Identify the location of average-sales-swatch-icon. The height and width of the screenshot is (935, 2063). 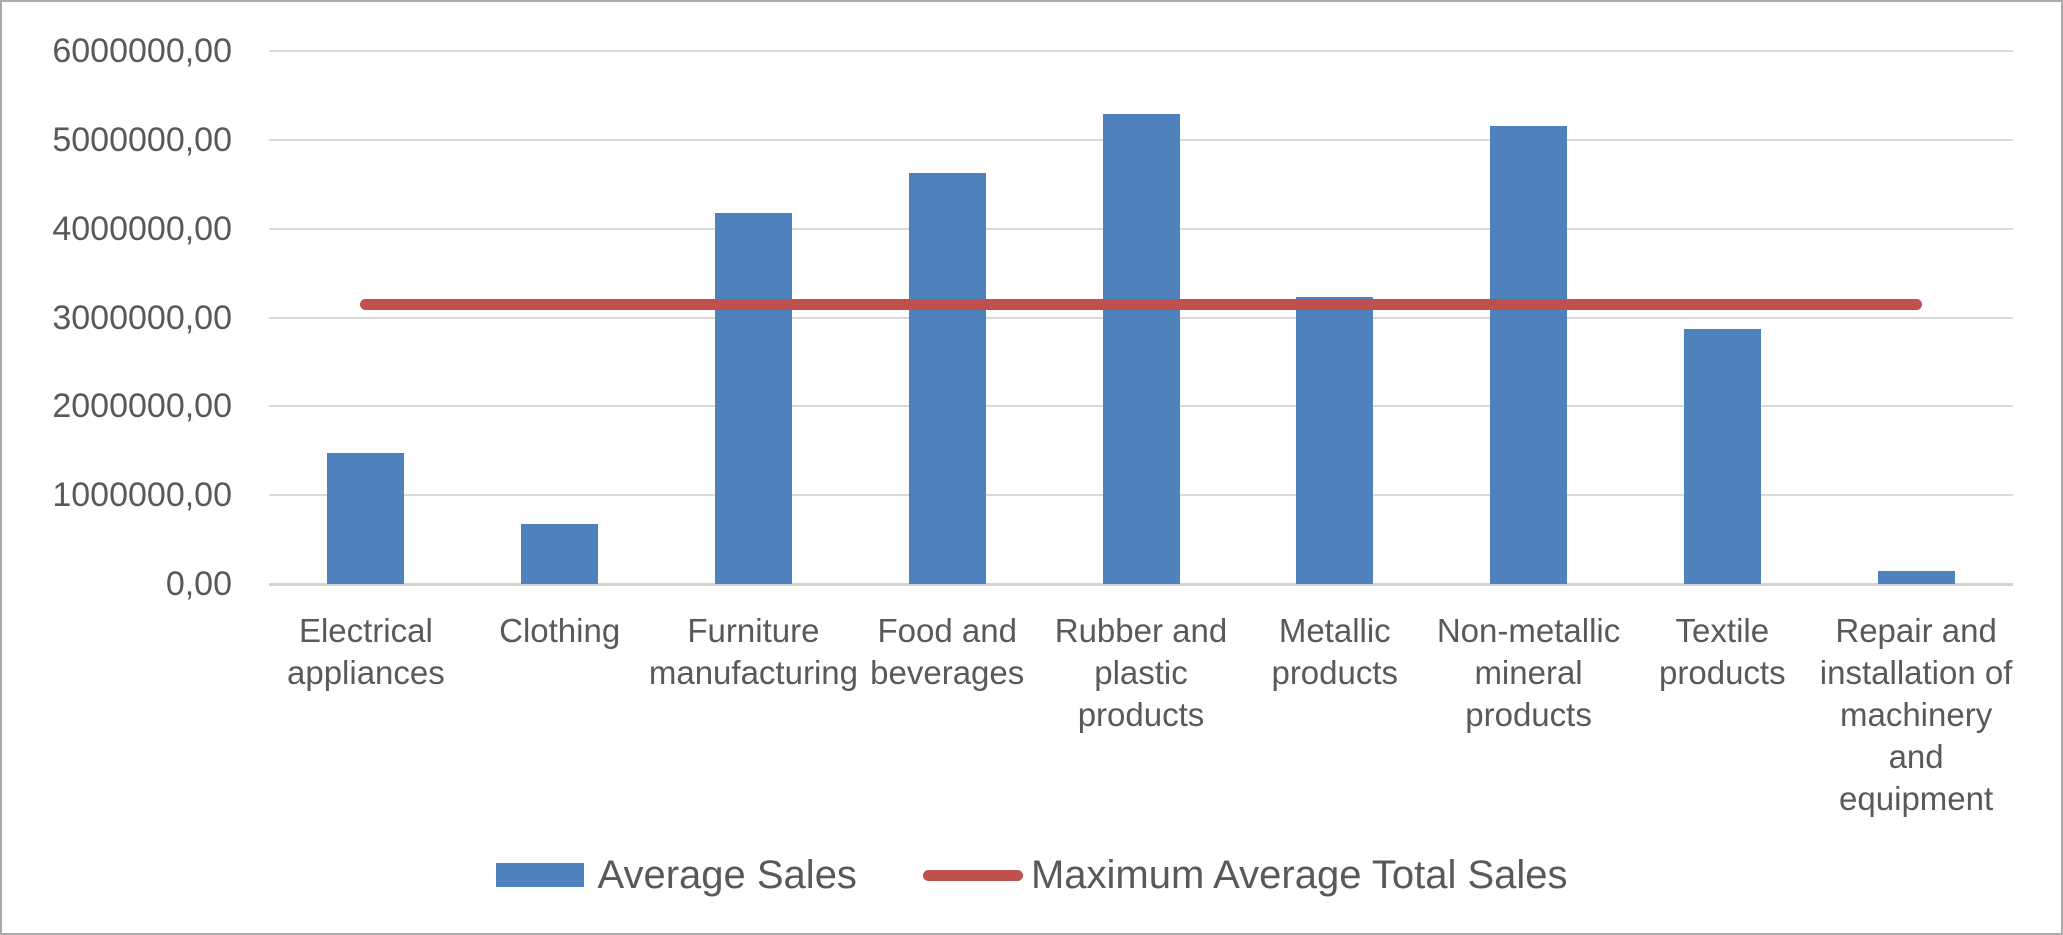
(539, 875).